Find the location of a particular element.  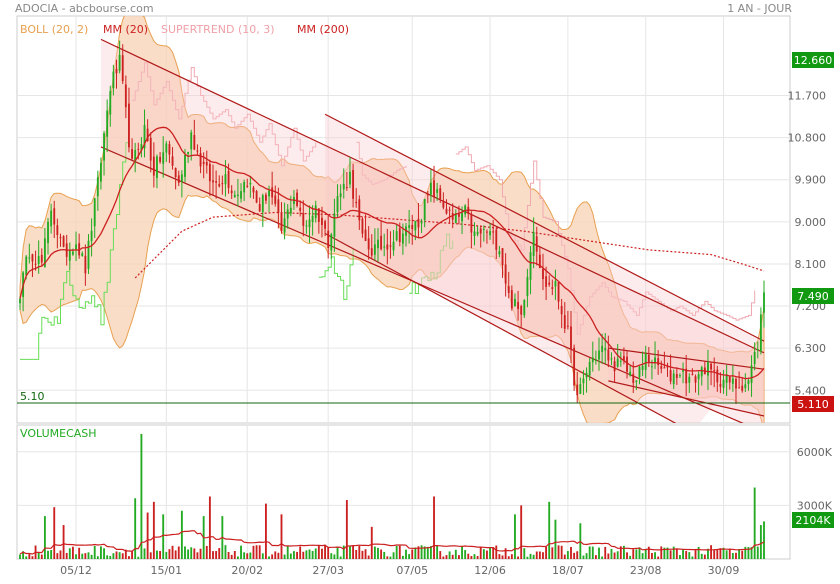

channel-line is located at coordinates (500, 328).